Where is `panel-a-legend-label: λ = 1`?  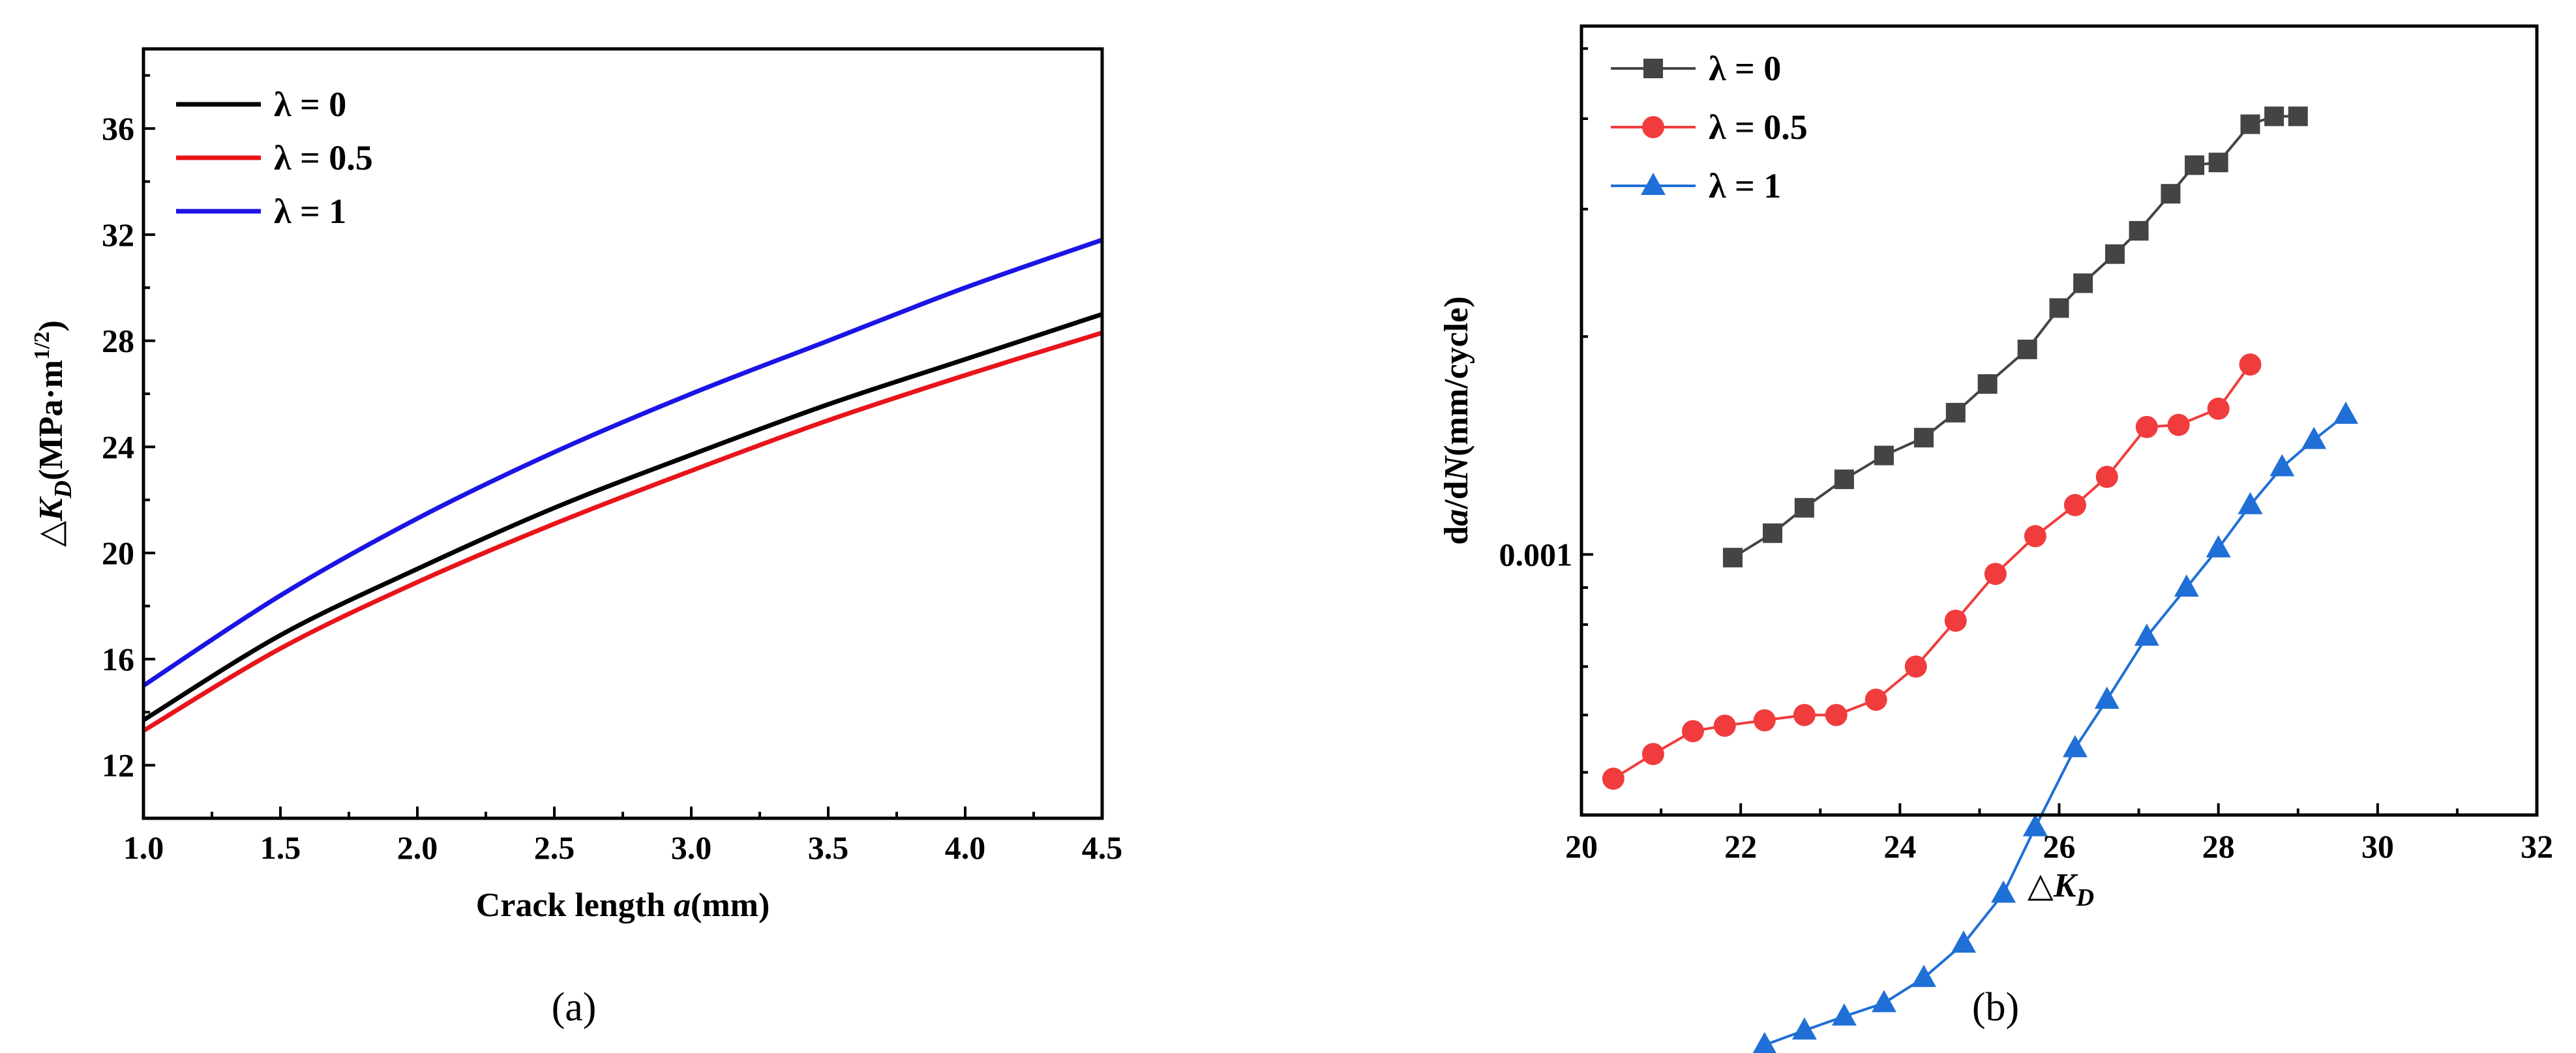 panel-a-legend-label: λ = 1 is located at coordinates (310, 211).